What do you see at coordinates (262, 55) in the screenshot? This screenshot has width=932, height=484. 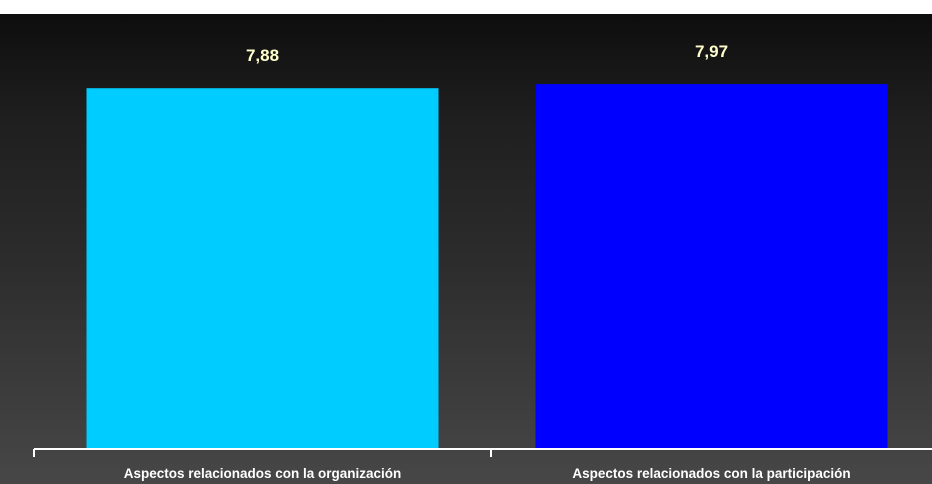 I see `data-label: 7,88` at bounding box center [262, 55].